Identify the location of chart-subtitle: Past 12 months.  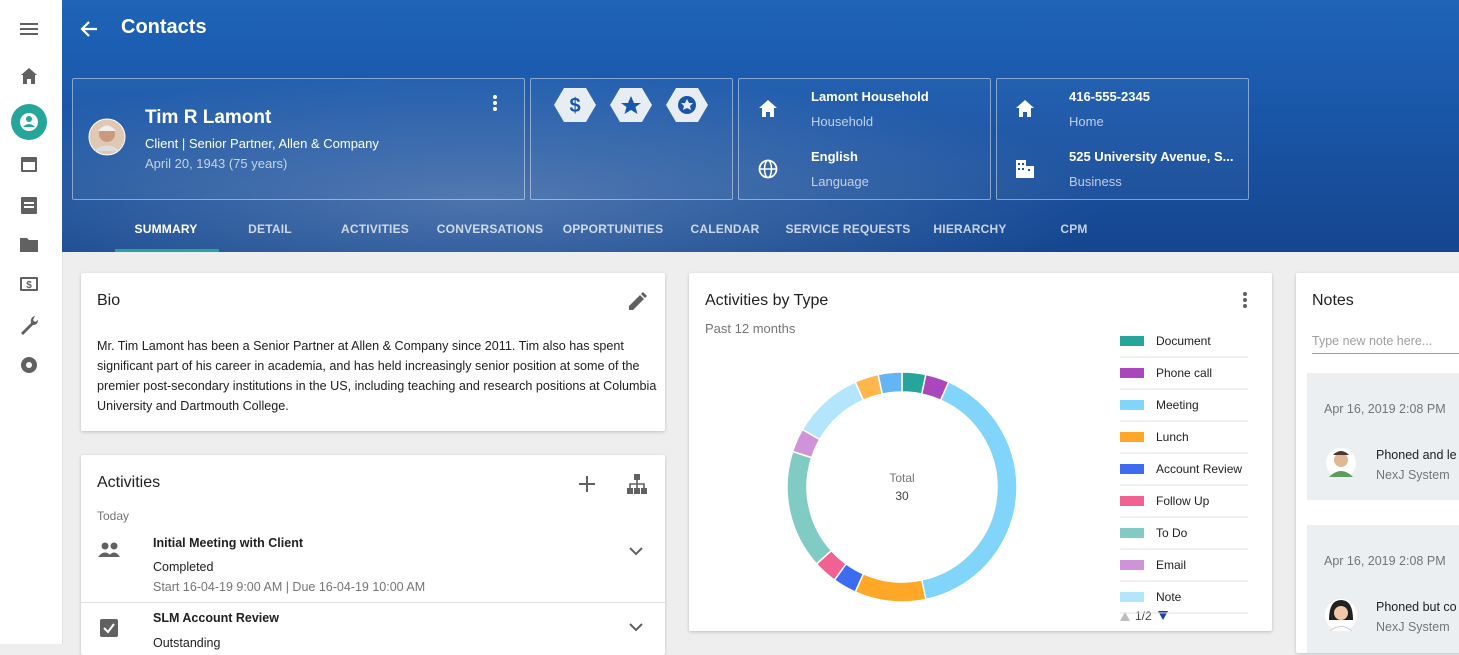
(750, 328).